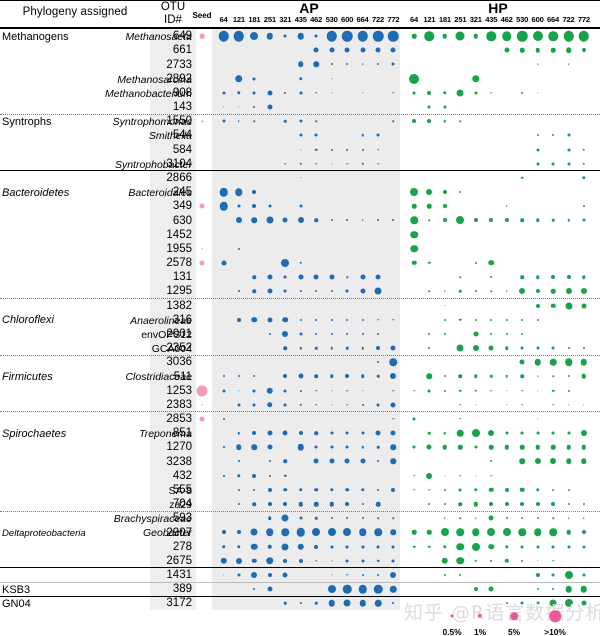 The width and height of the screenshot is (600, 636). Describe the element at coordinates (444, 206) in the screenshot. I see `bubble-hp-349-d181` at that location.